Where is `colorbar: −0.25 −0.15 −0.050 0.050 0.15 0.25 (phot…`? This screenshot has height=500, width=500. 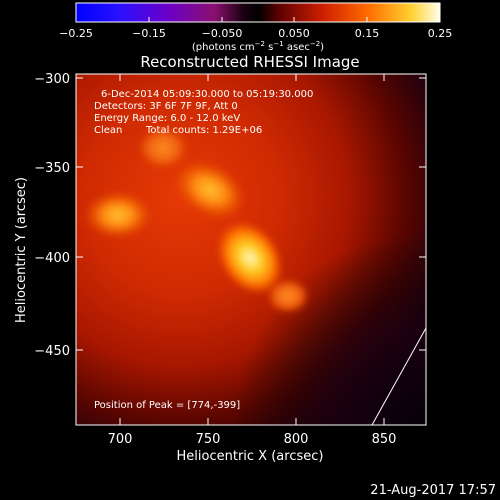 colorbar: −0.25 −0.15 −0.050 0.050 0.15 0.25 (phot… is located at coordinates (256, 27).